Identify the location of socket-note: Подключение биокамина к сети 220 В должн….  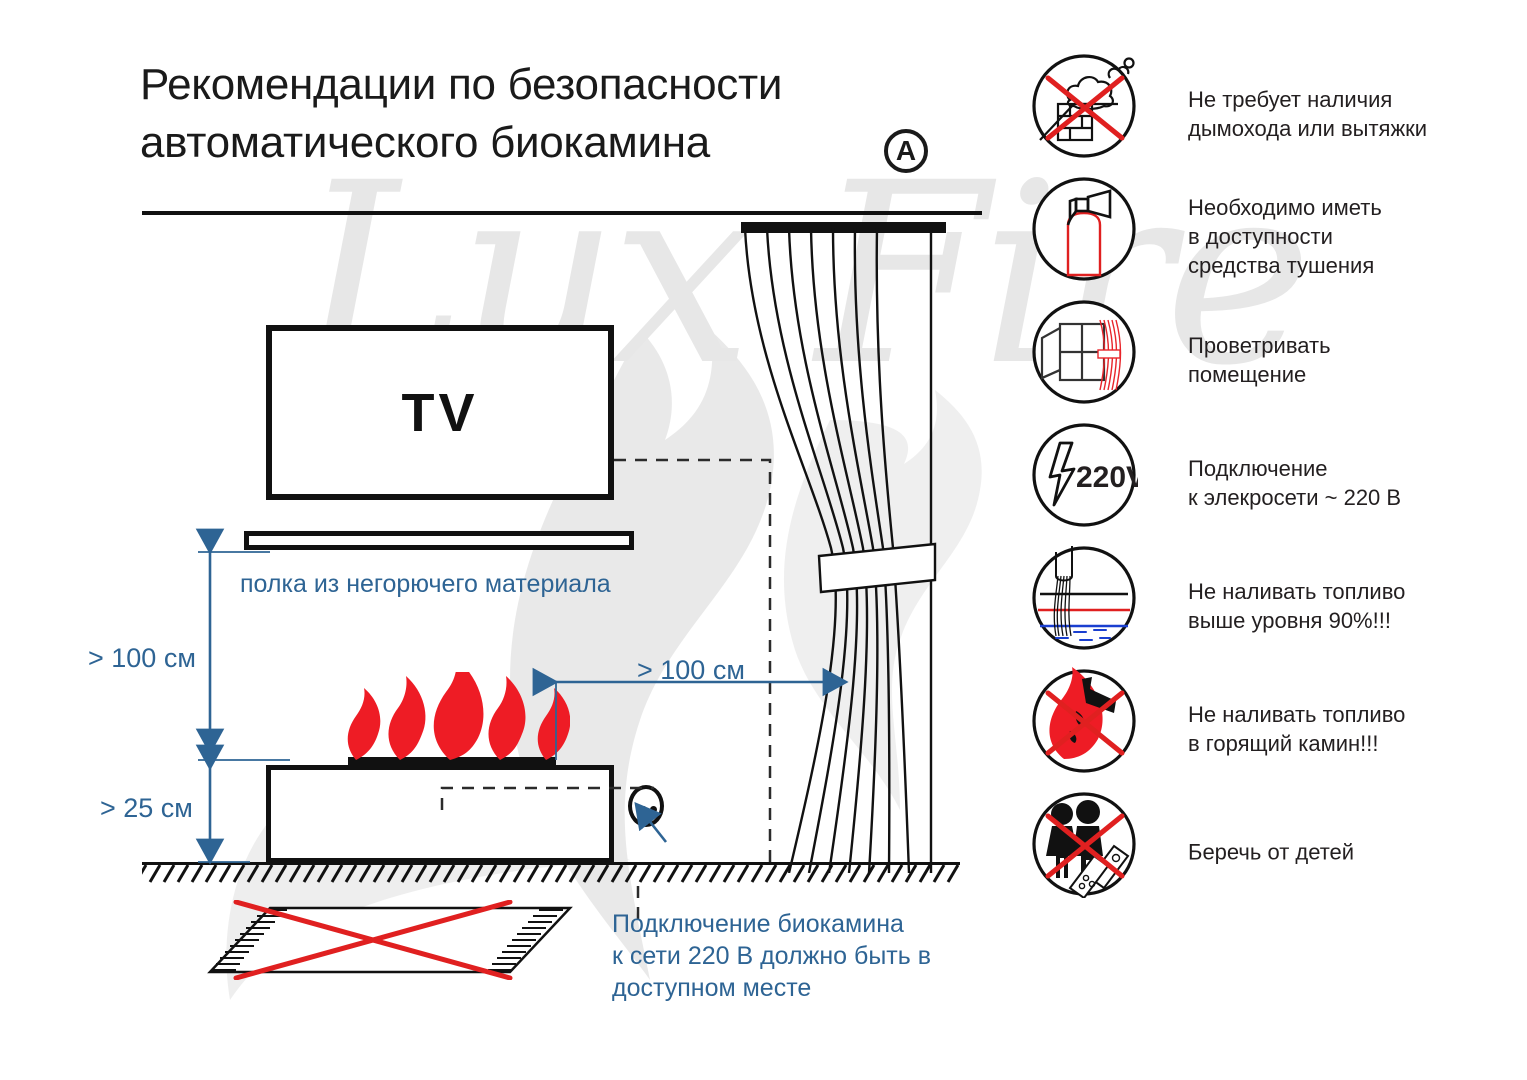
(771, 956).